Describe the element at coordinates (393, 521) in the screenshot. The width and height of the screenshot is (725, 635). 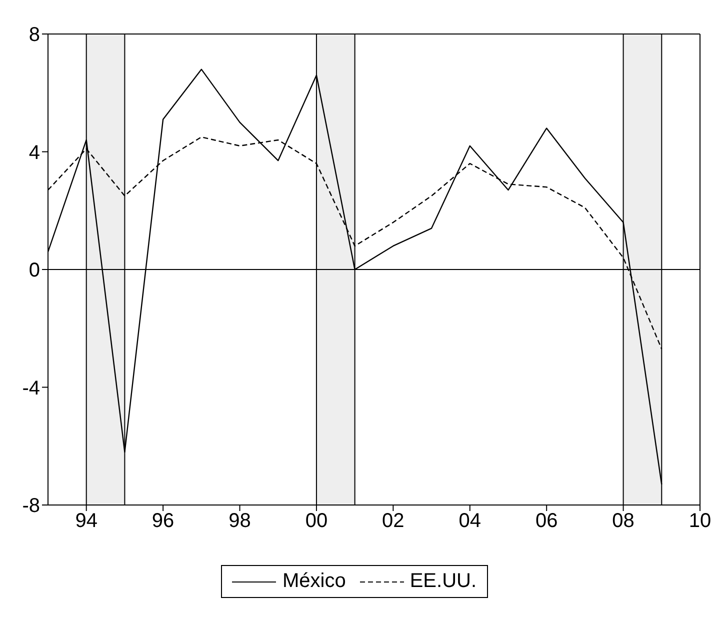
I see `x-tick-label: 02` at that location.